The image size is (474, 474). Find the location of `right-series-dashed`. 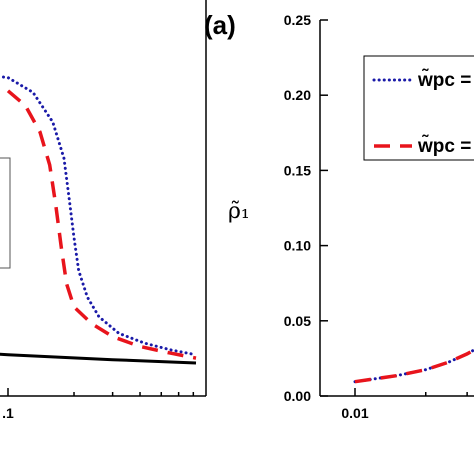

right-series-dashed is located at coordinates (414, 365).